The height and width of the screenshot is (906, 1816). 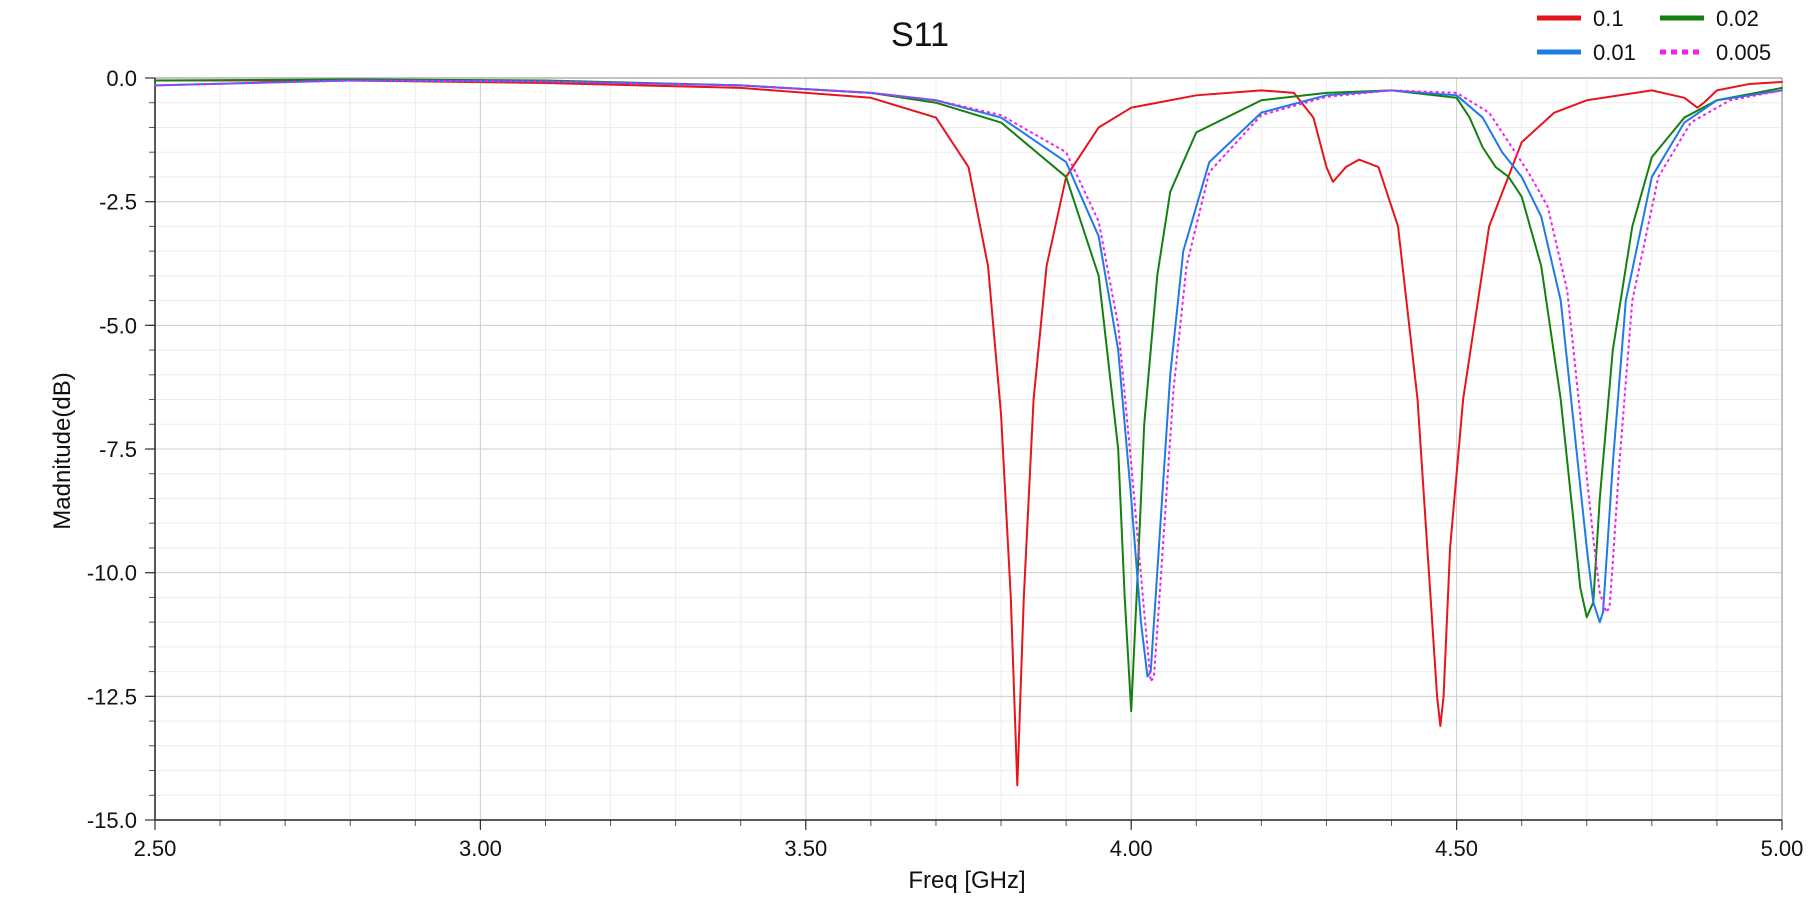 I want to click on y-tick-label: -5.0, so click(x=118, y=325).